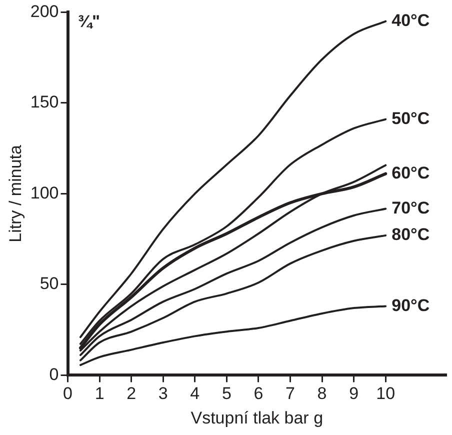 The width and height of the screenshot is (452, 435). I want to click on y-tick-label: 150, so click(44, 102).